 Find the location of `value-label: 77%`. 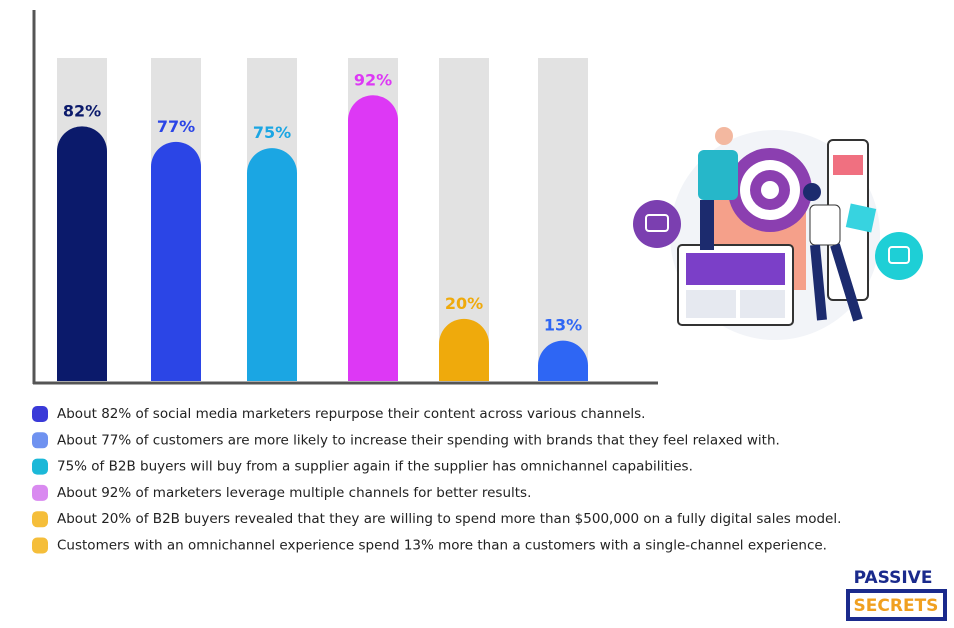

value-label: 77% is located at coordinates (176, 126).